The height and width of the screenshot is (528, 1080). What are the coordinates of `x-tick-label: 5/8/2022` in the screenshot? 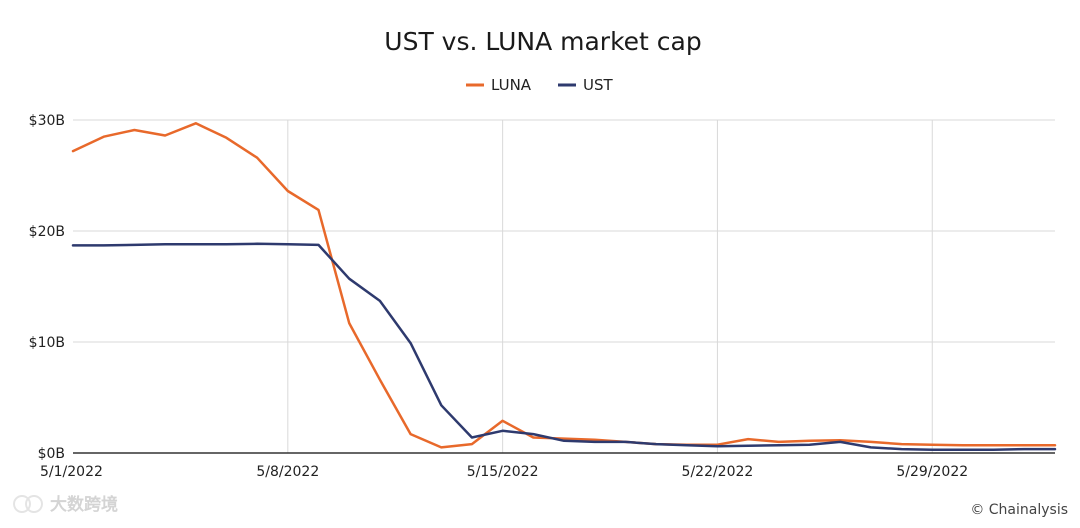 It's located at (287, 472).